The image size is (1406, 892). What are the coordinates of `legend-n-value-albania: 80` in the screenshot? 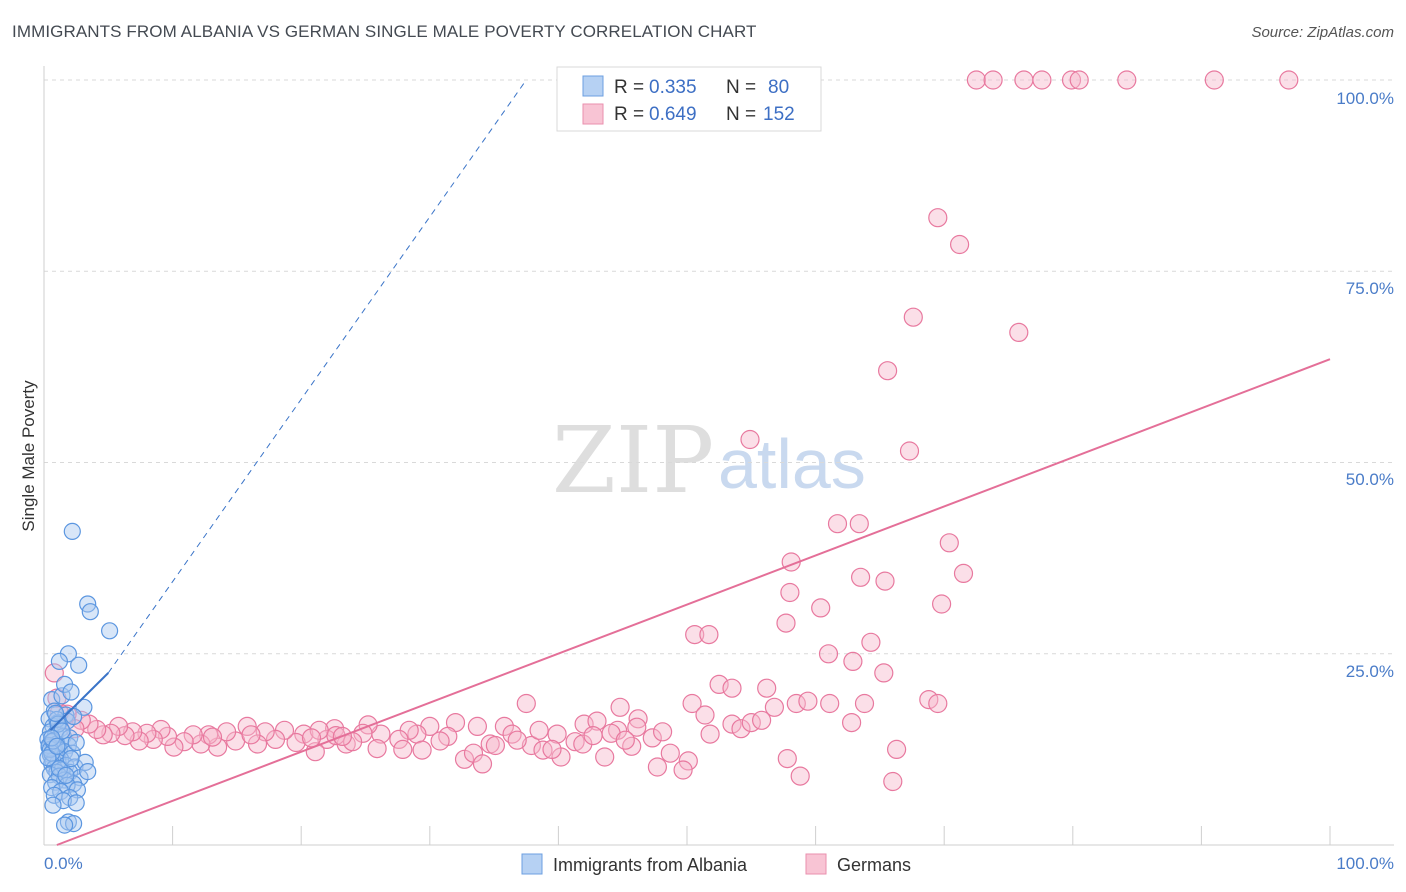 It's located at (778, 87).